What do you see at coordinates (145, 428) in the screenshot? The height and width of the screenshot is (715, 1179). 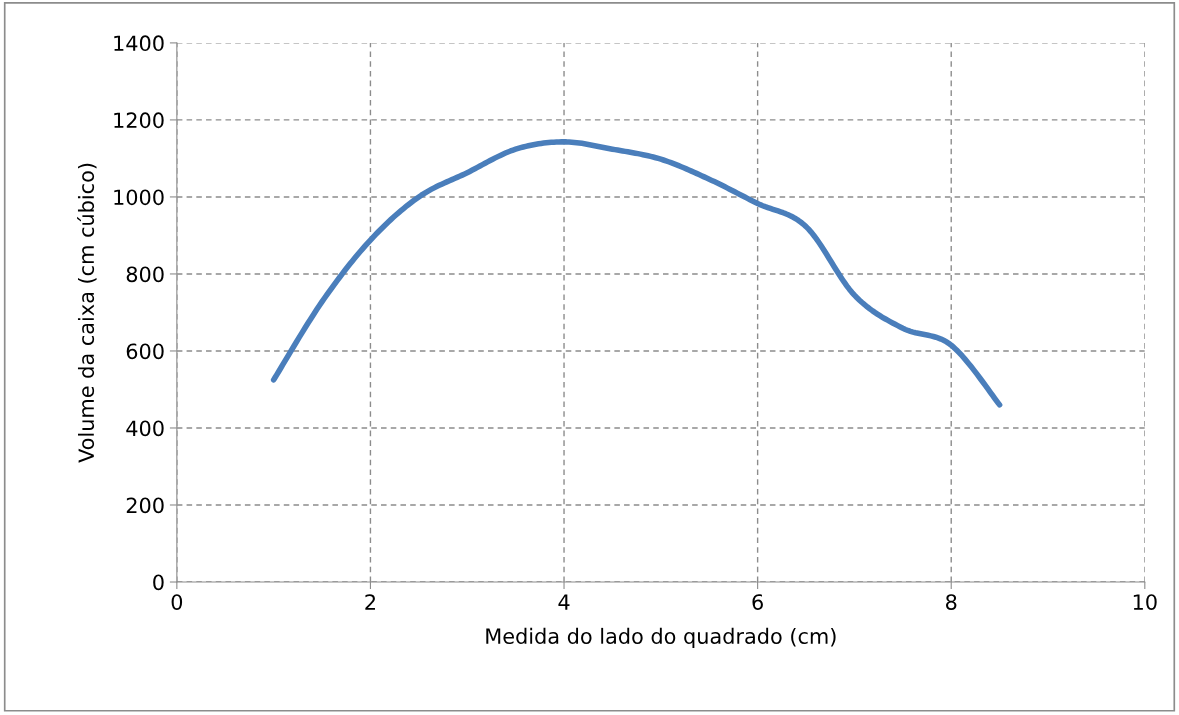 I see `y-tick-label: 400` at bounding box center [145, 428].